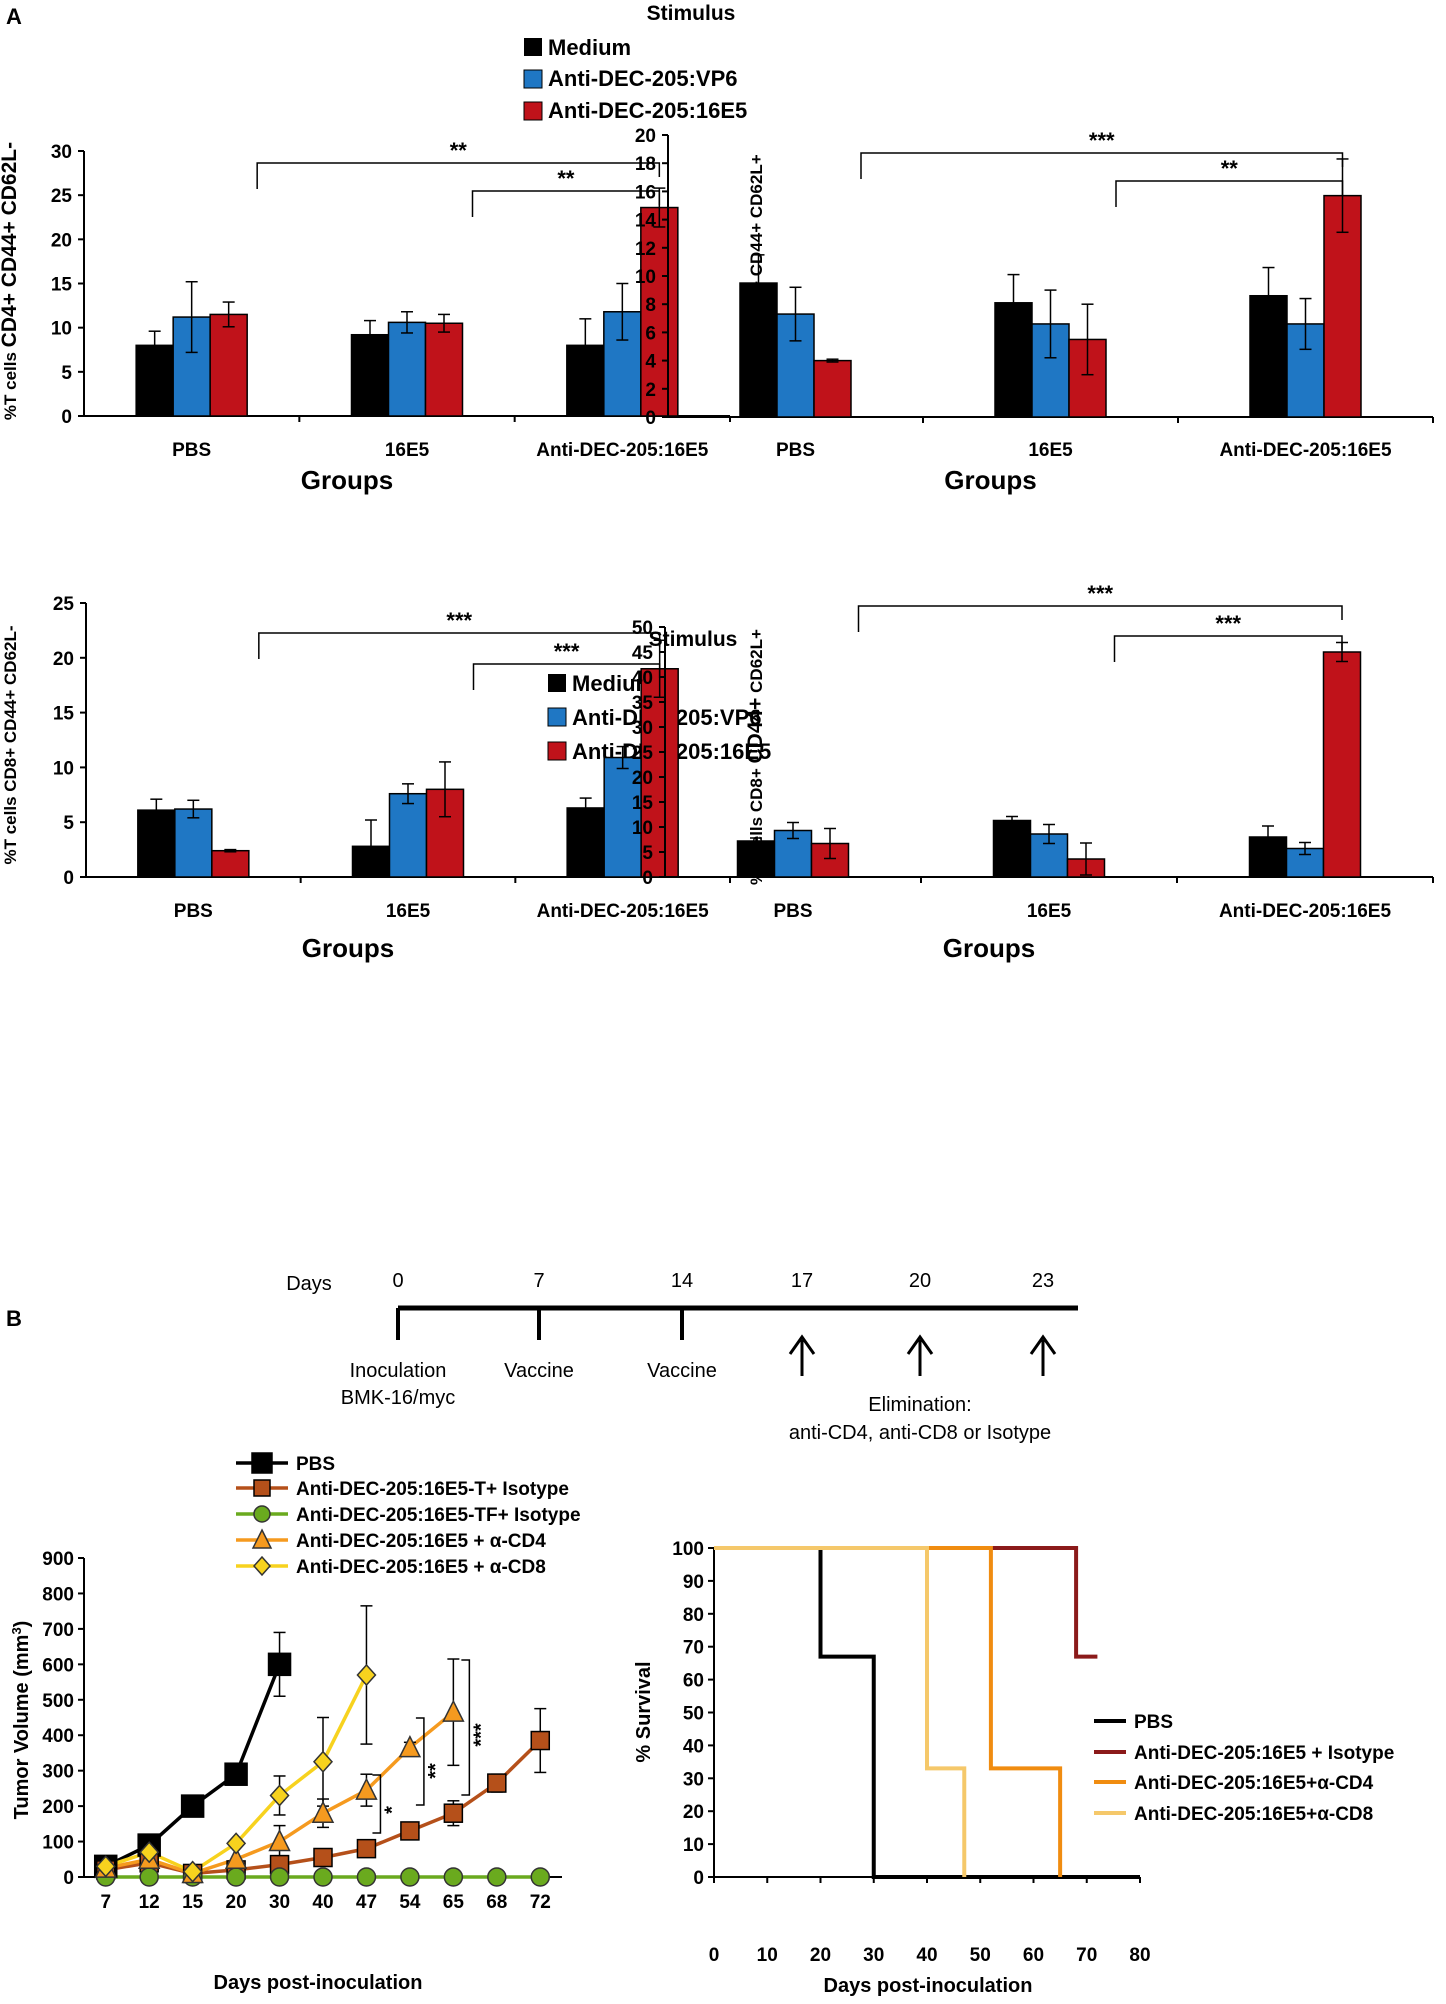 The width and height of the screenshot is (1446, 2004). I want to click on category-label: Anti-DEC-205:16E5, so click(1305, 450).